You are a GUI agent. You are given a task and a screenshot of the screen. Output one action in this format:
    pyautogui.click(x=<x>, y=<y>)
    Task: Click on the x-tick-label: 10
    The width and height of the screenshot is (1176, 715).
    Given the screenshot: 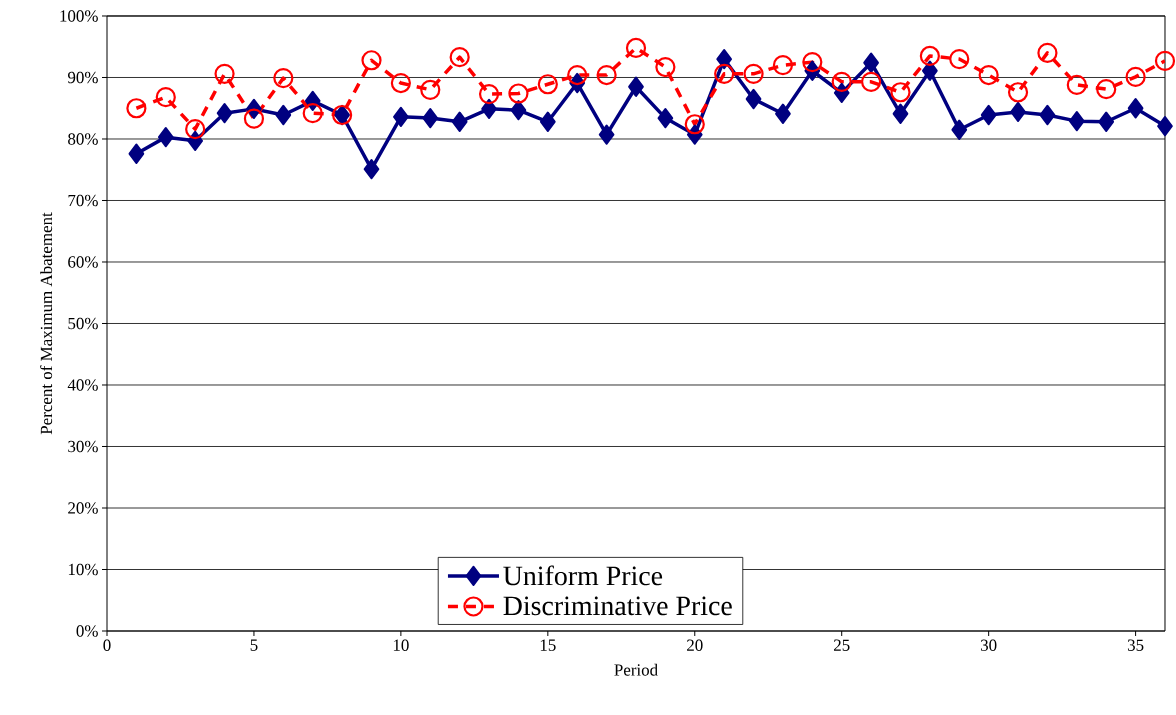 What is the action you would take?
    pyautogui.click(x=401, y=645)
    